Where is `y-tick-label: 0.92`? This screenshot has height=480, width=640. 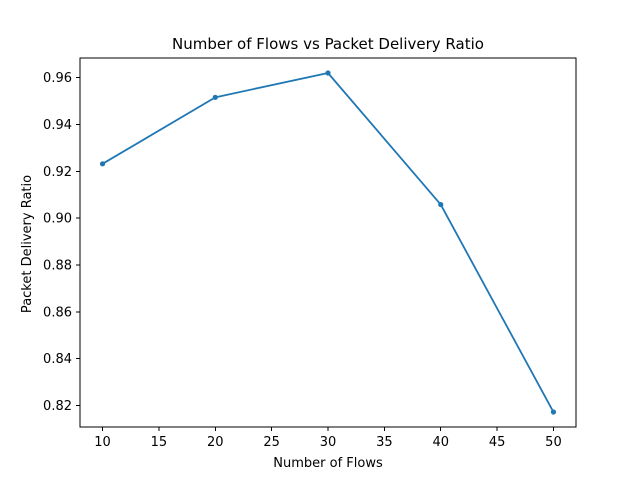
y-tick-label: 0.92 is located at coordinates (57, 172).